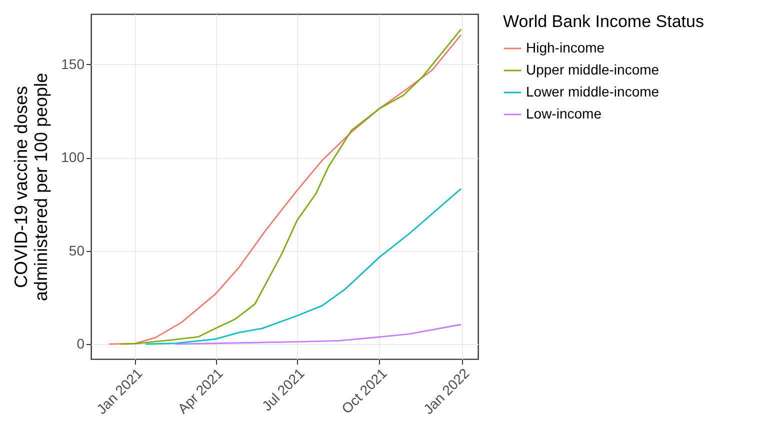 This screenshot has width=767, height=426. I want to click on y-tick-label: 150, so click(73, 64).